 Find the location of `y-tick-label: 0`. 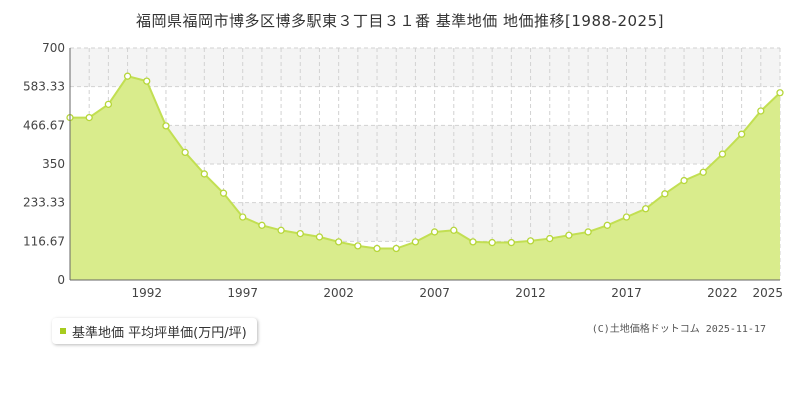

y-tick-label: 0 is located at coordinates (61, 280).